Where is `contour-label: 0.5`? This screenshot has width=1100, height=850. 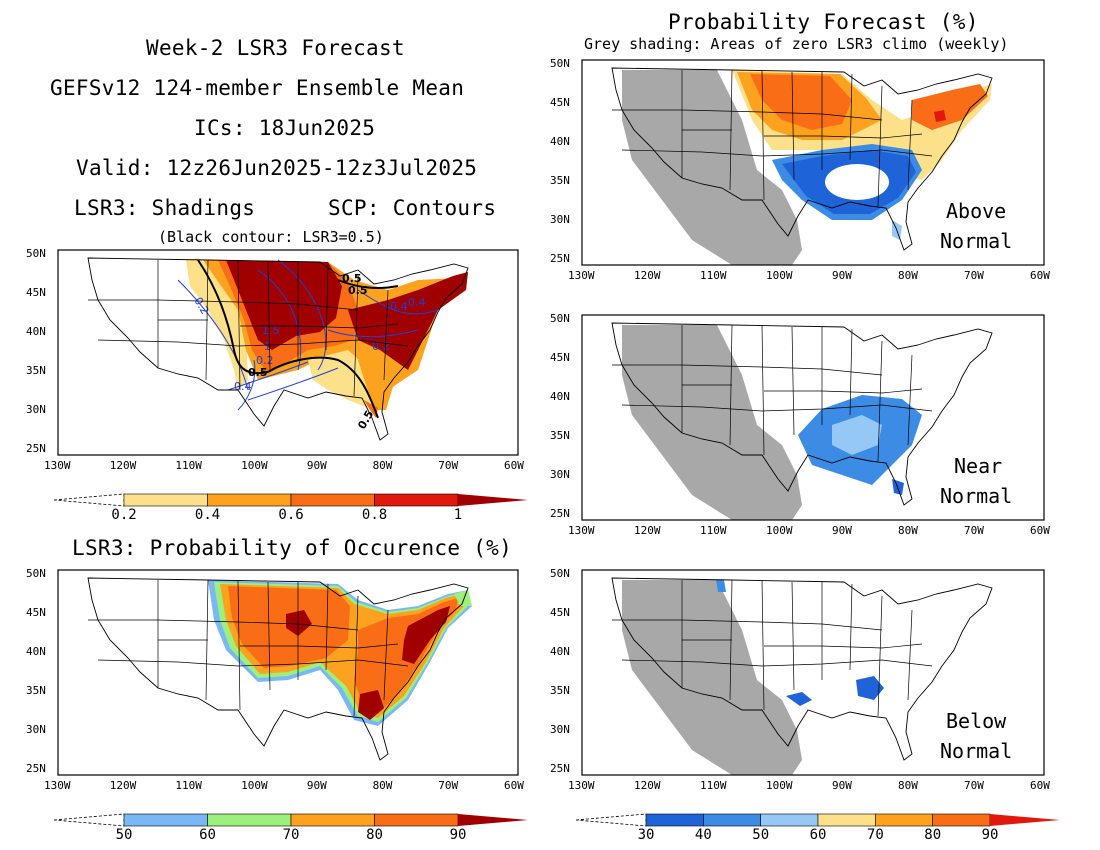 contour-label: 0.5 is located at coordinates (352, 278).